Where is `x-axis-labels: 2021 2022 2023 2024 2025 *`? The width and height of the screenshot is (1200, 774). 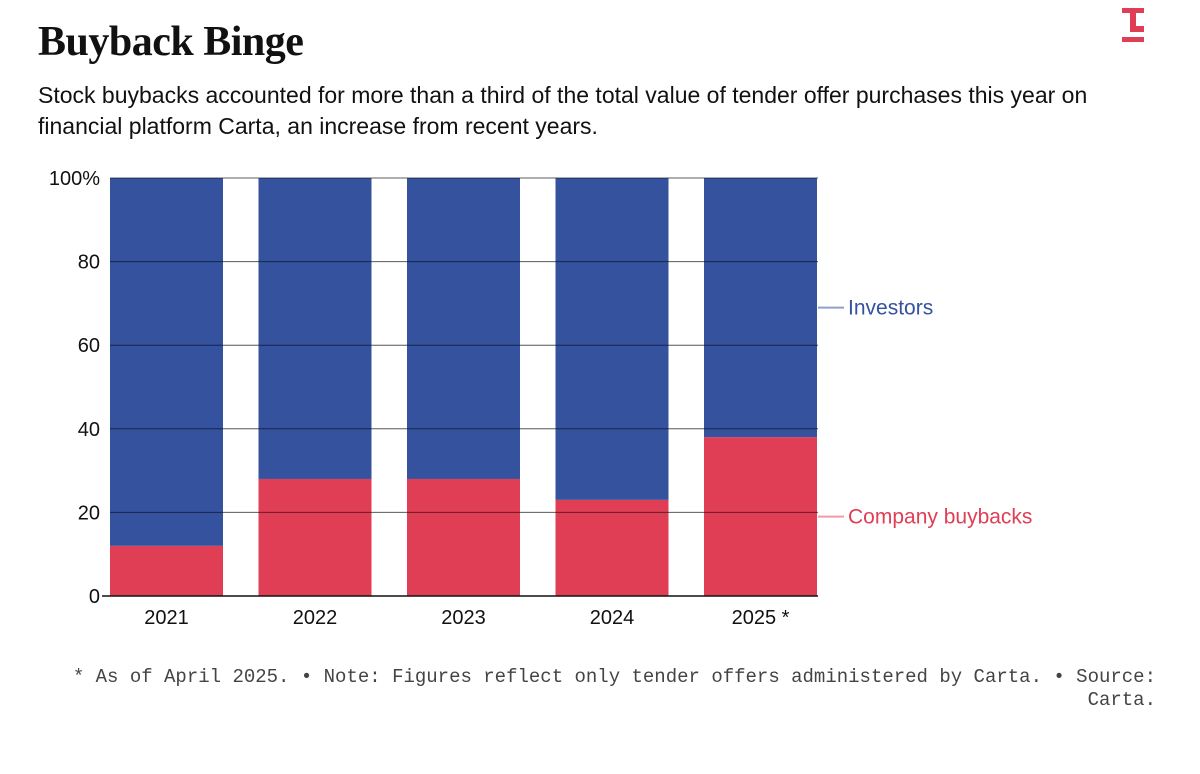
x-axis-labels: 2021 2022 2023 2024 2025 * is located at coordinates (466, 618).